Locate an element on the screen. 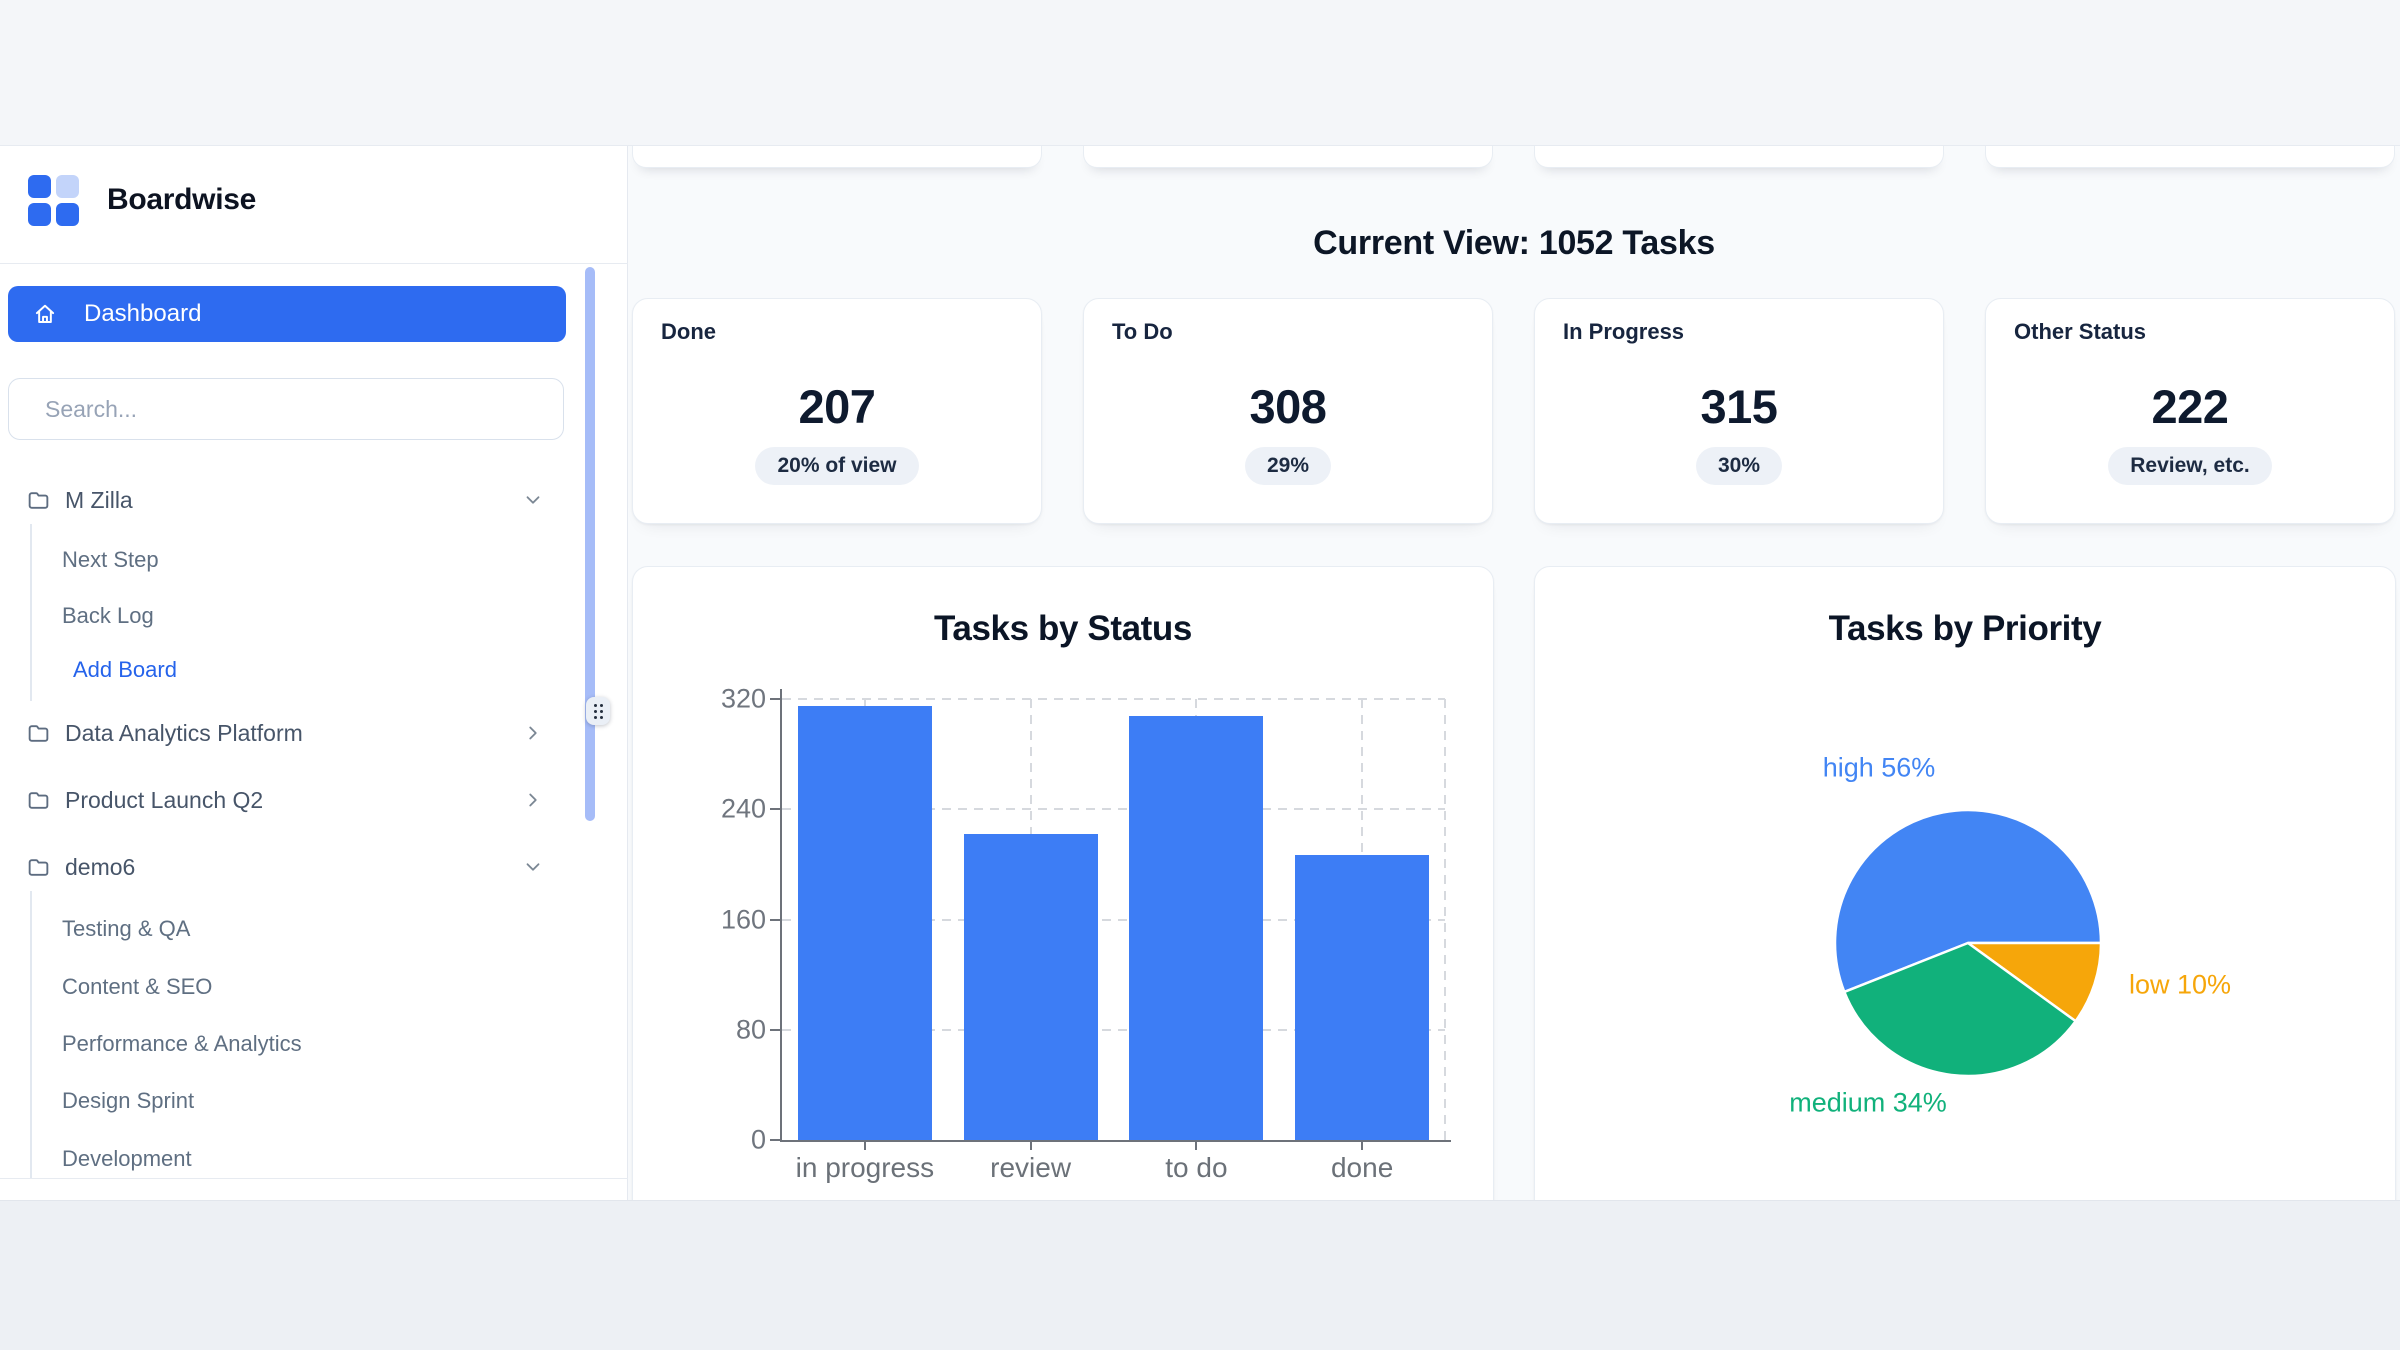 The height and width of the screenshot is (1350, 2400). home-icon is located at coordinates (45, 313).